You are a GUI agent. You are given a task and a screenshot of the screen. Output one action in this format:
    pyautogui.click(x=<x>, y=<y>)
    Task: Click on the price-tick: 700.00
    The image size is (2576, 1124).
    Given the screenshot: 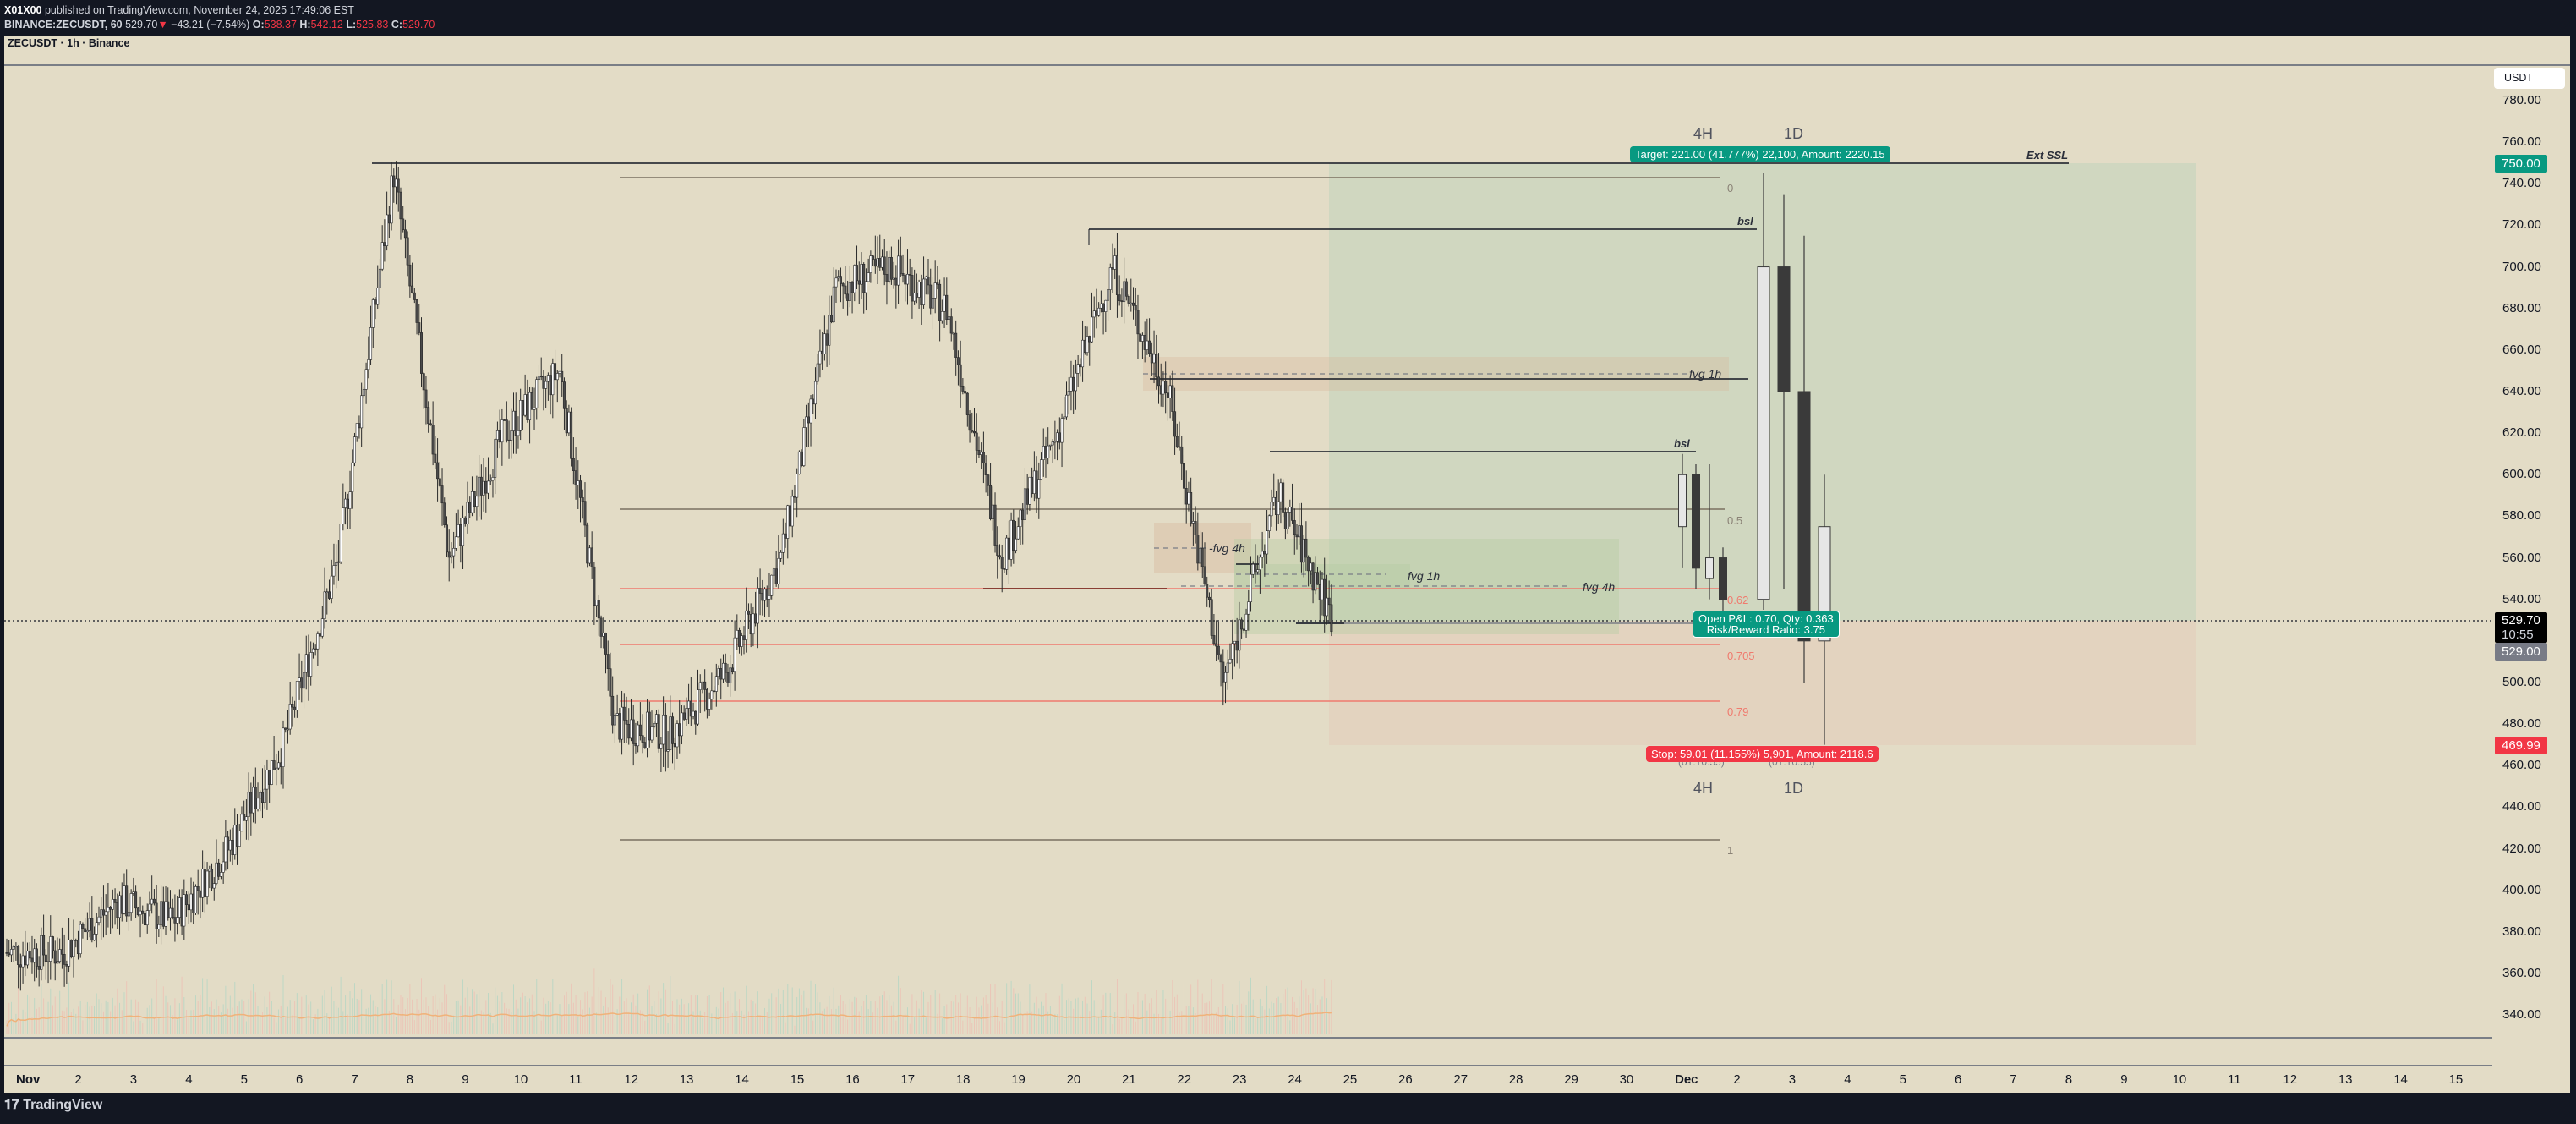 What is the action you would take?
    pyautogui.click(x=2521, y=267)
    